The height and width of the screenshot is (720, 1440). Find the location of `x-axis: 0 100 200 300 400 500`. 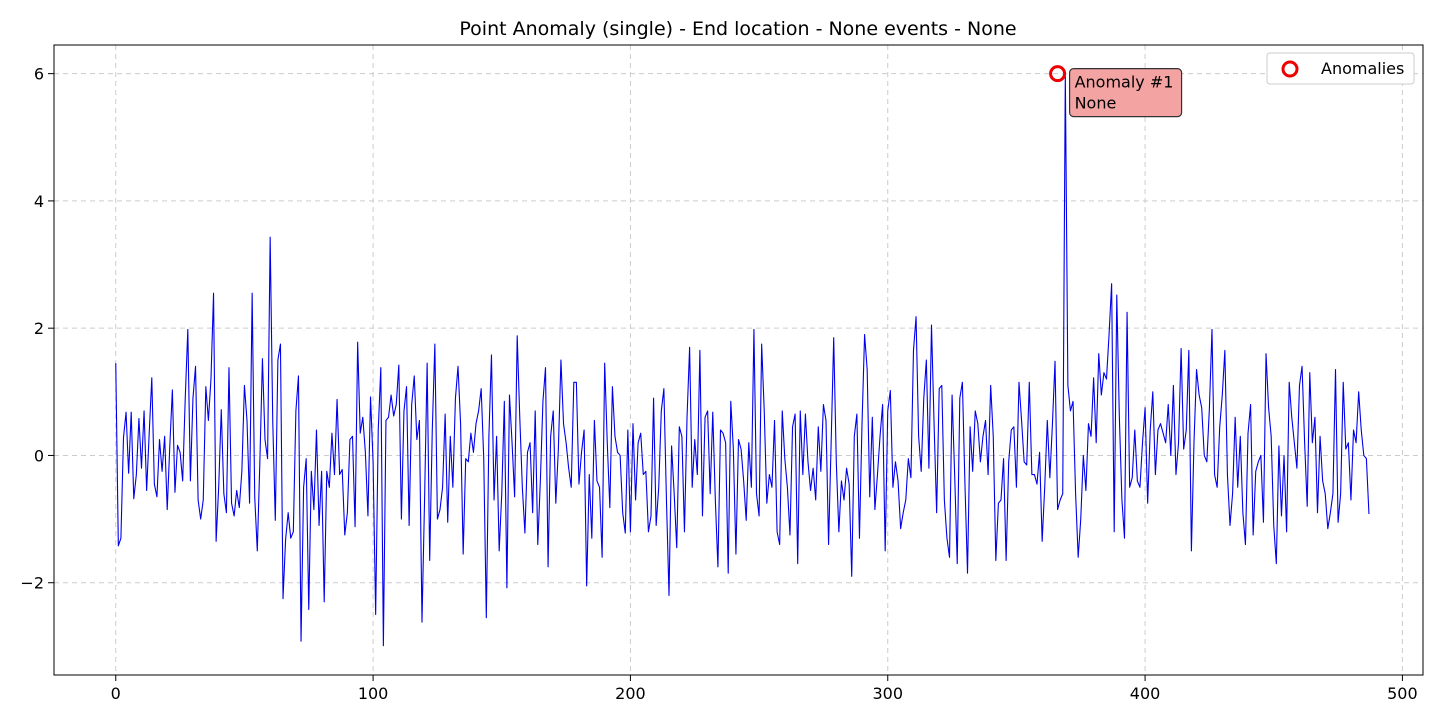

x-axis: 0 100 200 300 400 500 is located at coordinates (764, 689).